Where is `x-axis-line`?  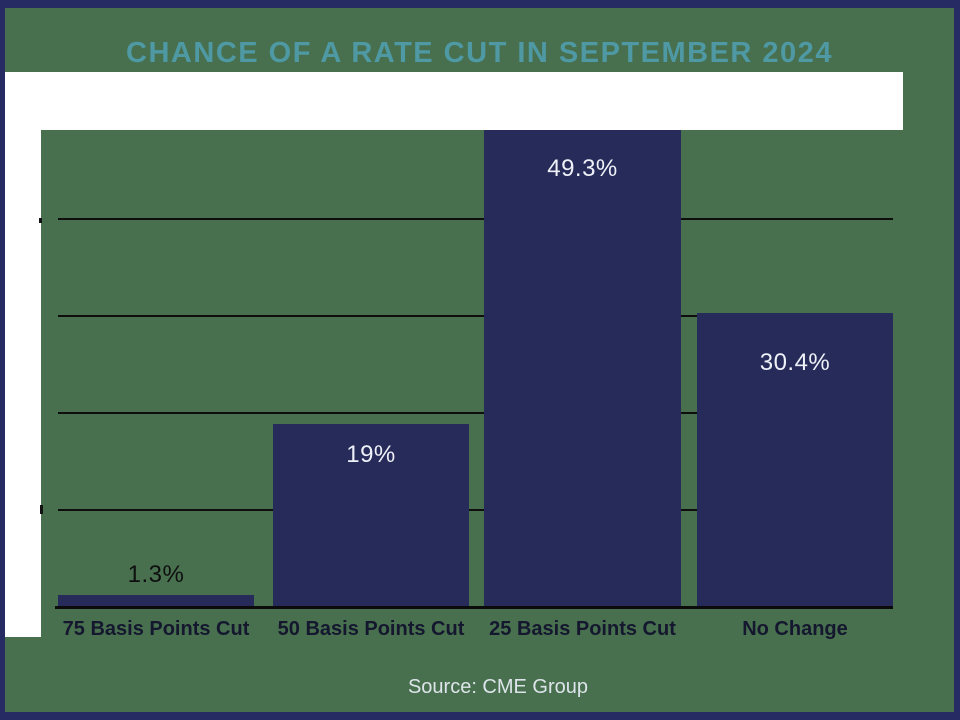 x-axis-line is located at coordinates (474, 607).